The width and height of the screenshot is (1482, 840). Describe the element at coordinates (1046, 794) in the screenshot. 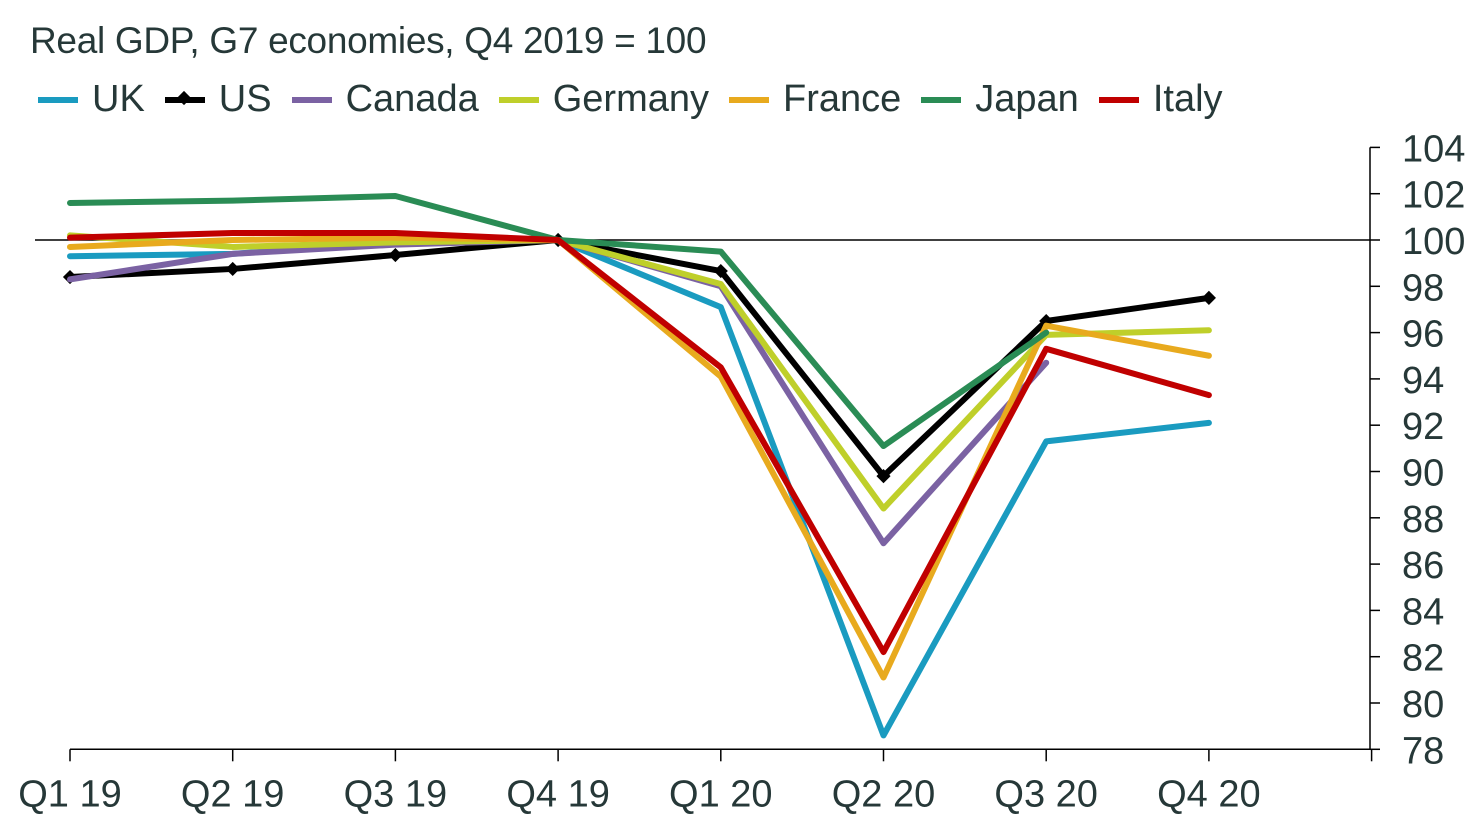

I see `x-tick-label: Q3 20` at that location.